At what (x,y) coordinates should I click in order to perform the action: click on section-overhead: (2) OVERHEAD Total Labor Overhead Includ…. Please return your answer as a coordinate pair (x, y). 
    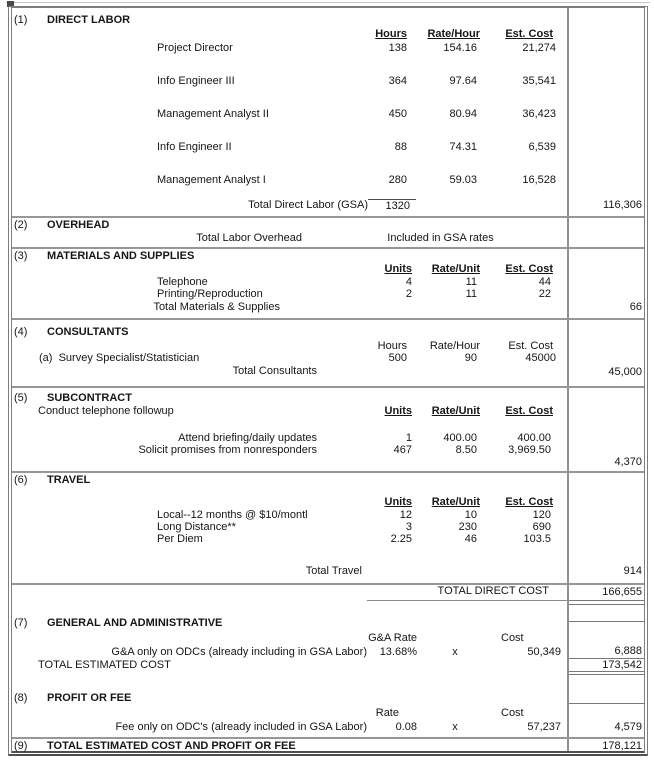
    Looking at the image, I should click on (289, 231).